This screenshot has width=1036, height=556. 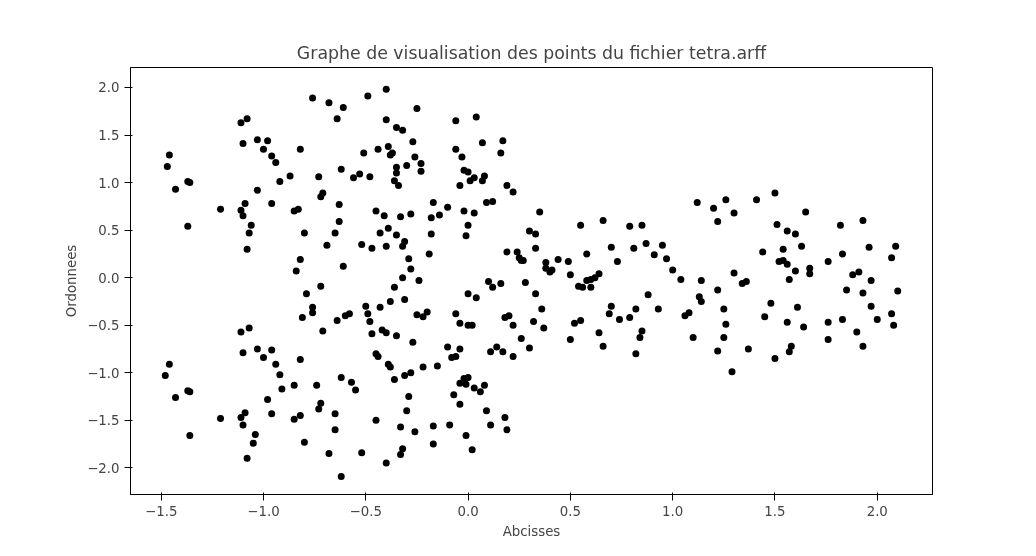 I want to click on y-axis-title: Ordonnees, so click(x=72, y=281).